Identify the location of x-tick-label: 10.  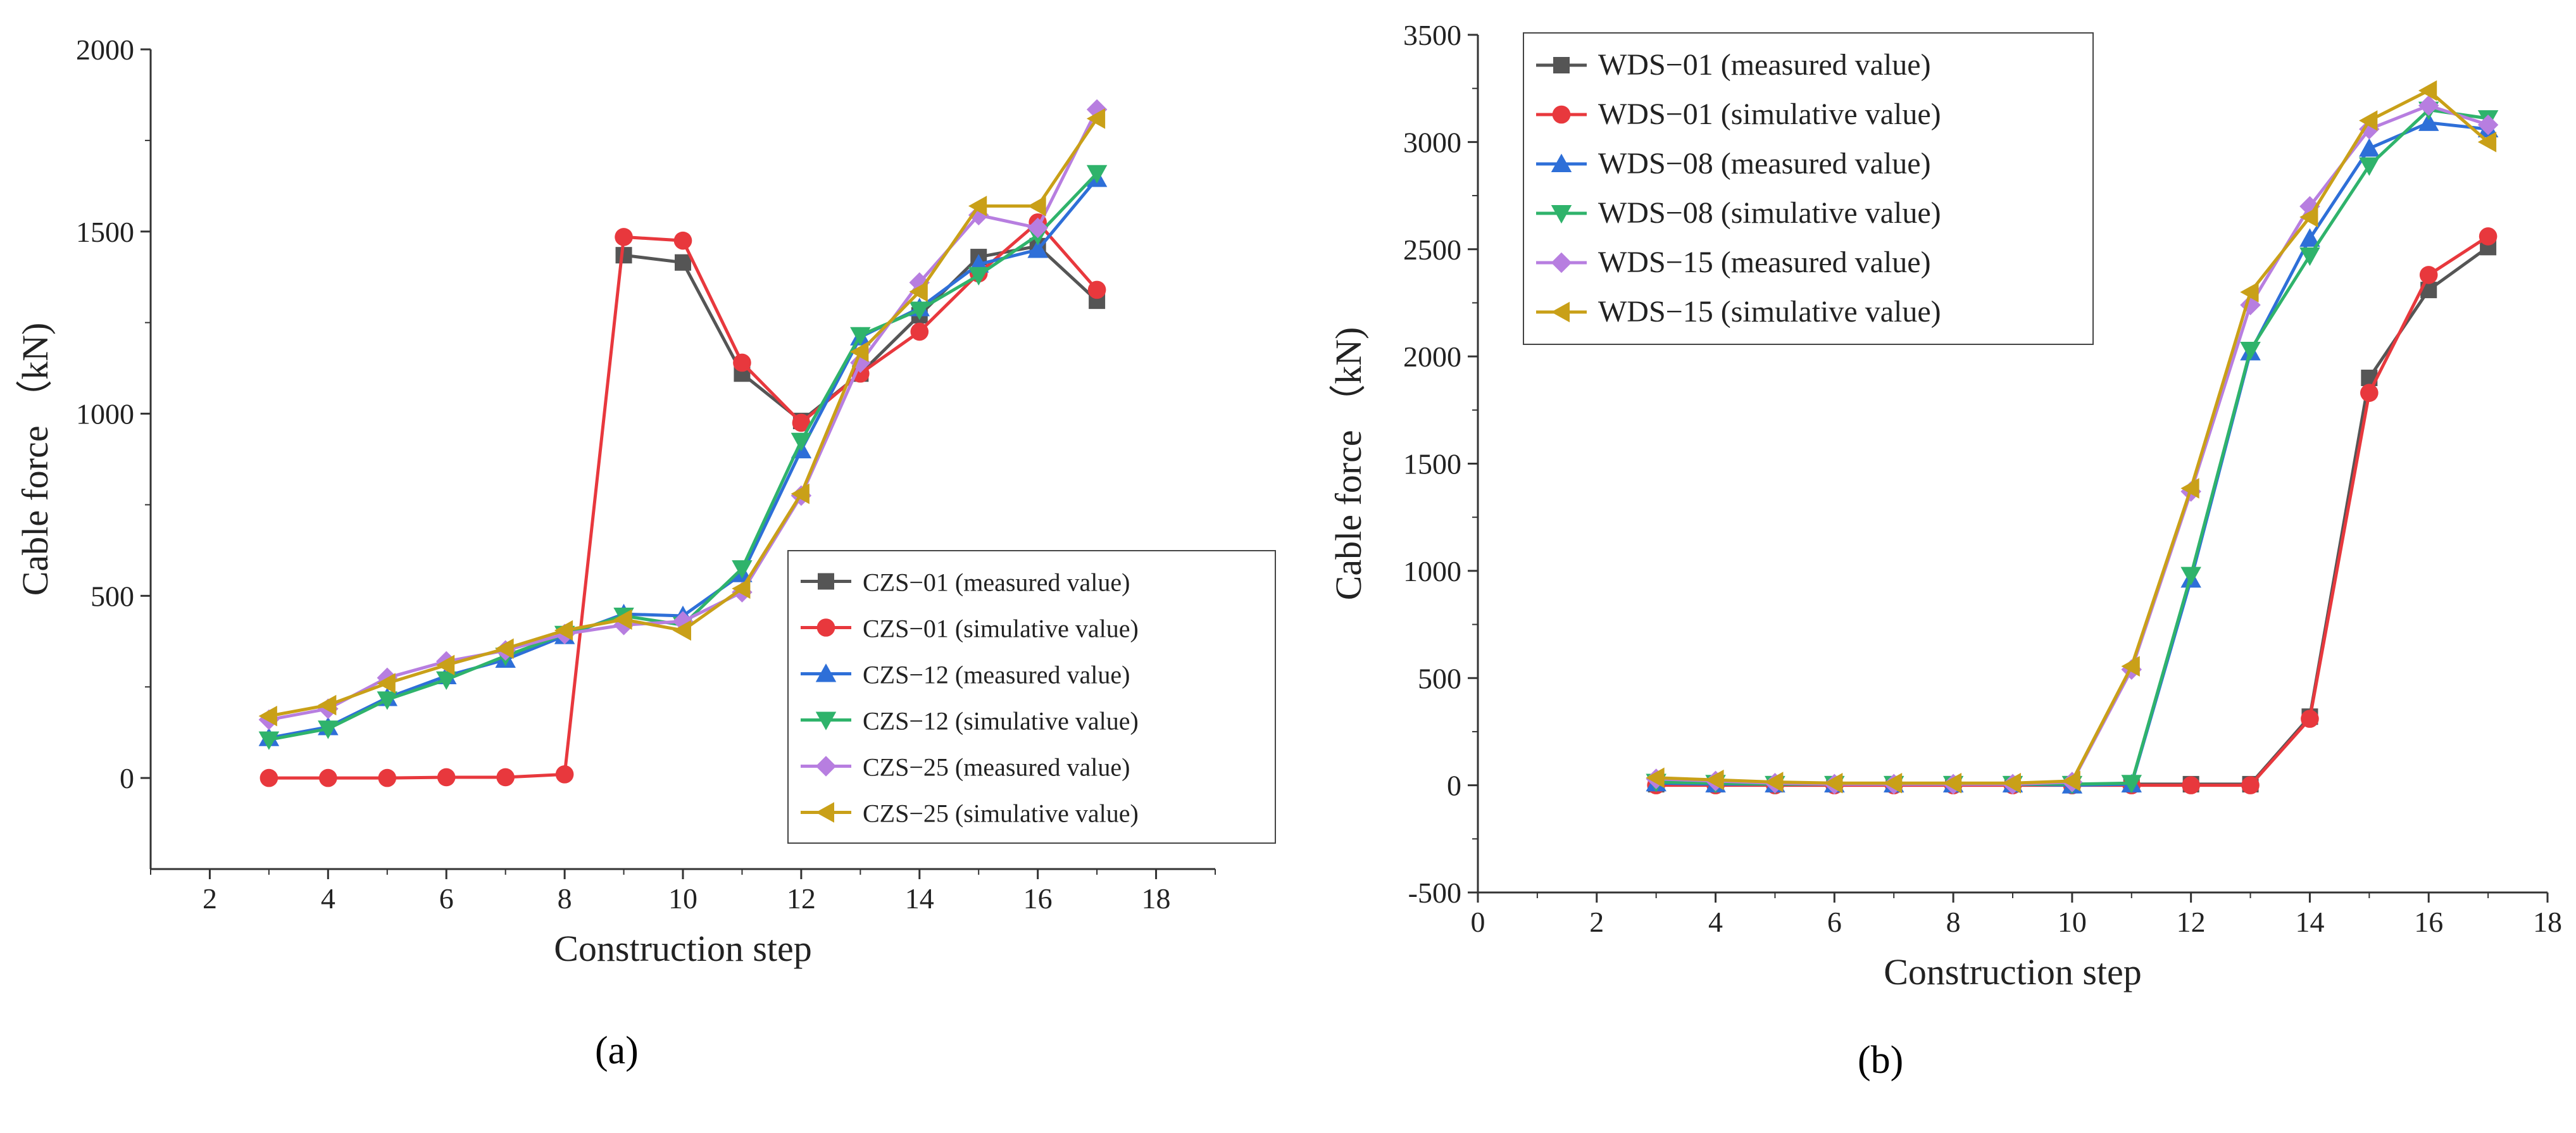
(683, 899).